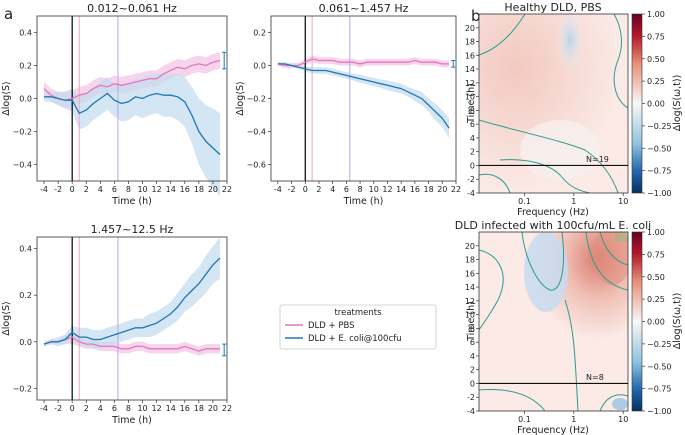 The width and height of the screenshot is (685, 435). Describe the element at coordinates (524, 419) in the screenshot. I see `x-tick-label: 0.1` at that location.